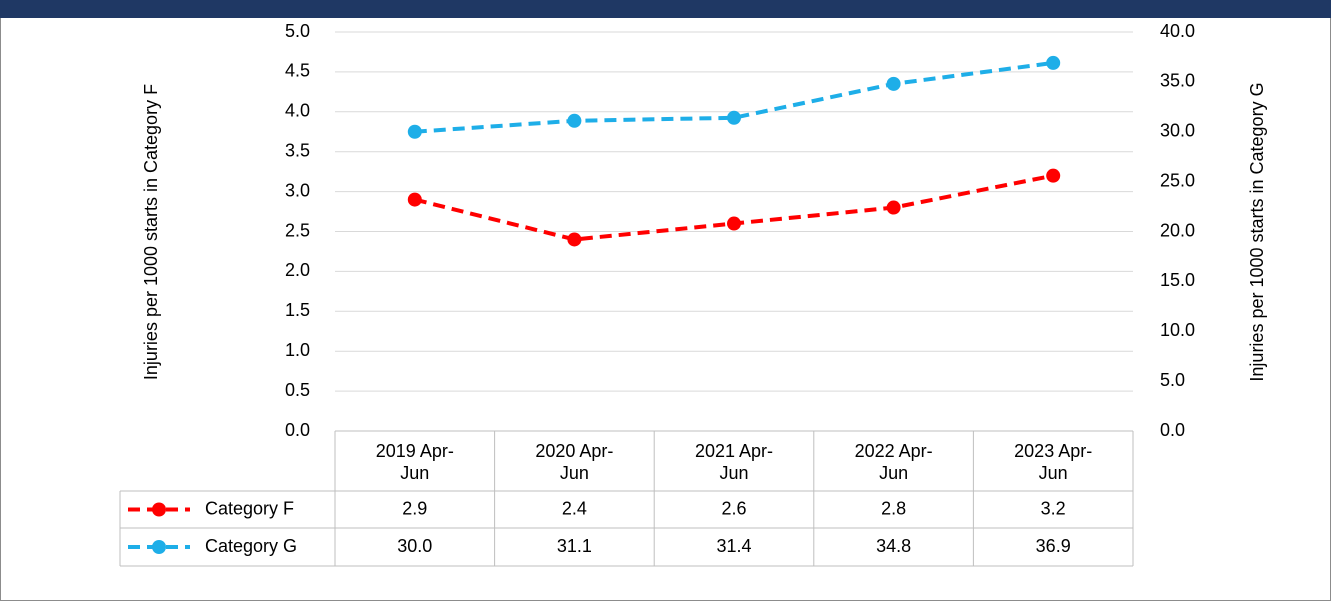  Describe the element at coordinates (893, 508) in the screenshot. I see `table-value: 2.8` at that location.